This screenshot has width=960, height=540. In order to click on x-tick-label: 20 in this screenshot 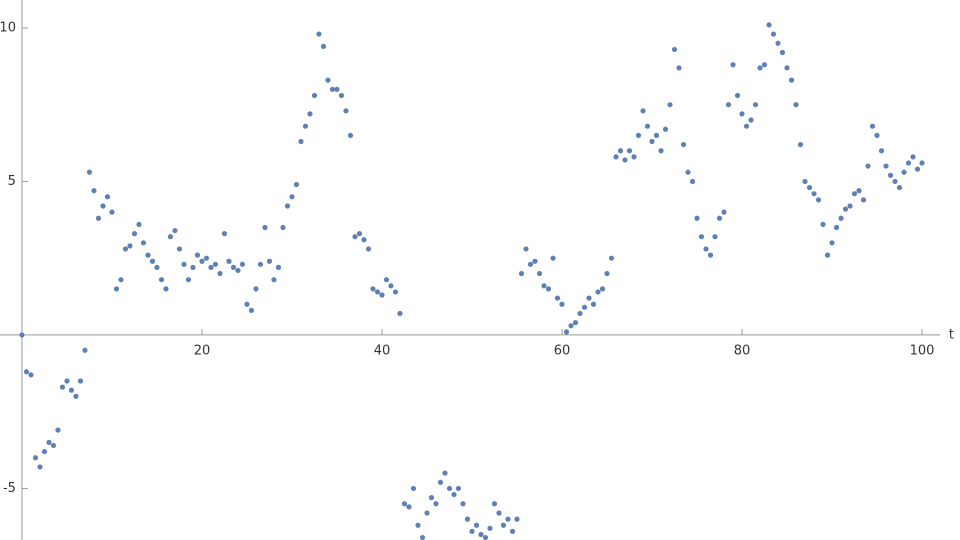, I will do `click(202, 350)`.